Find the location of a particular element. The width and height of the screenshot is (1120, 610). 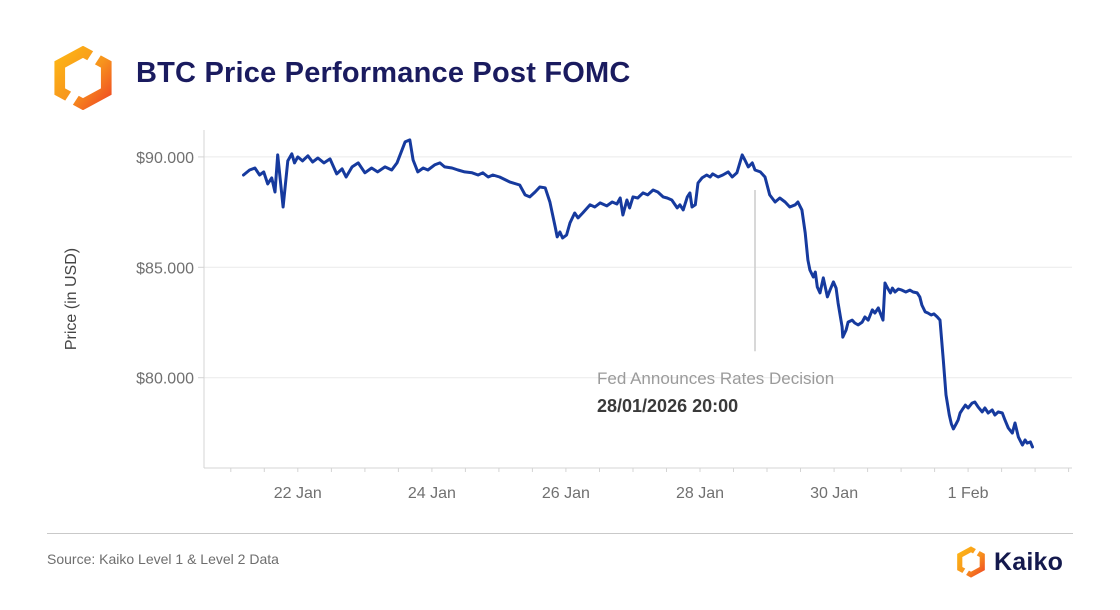

x-tick-label: 1 Feb is located at coordinates (968, 493).